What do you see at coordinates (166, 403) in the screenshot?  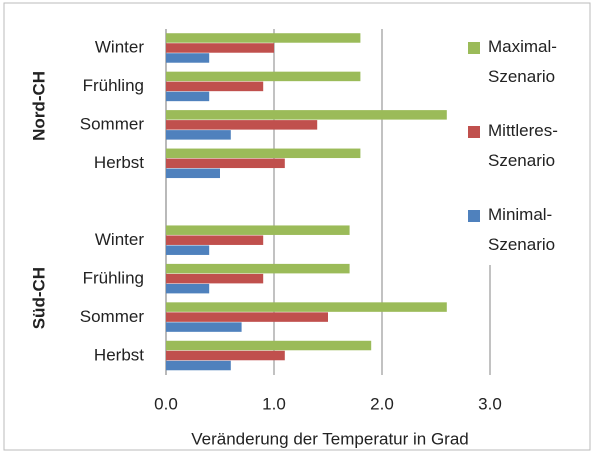 I see `x-tick-label: 0.0` at bounding box center [166, 403].